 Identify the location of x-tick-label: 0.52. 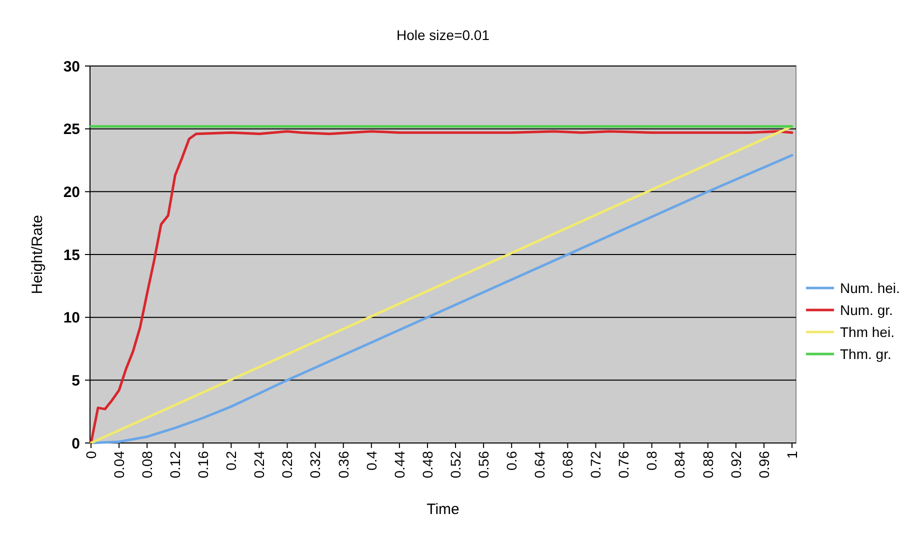
(455, 464).